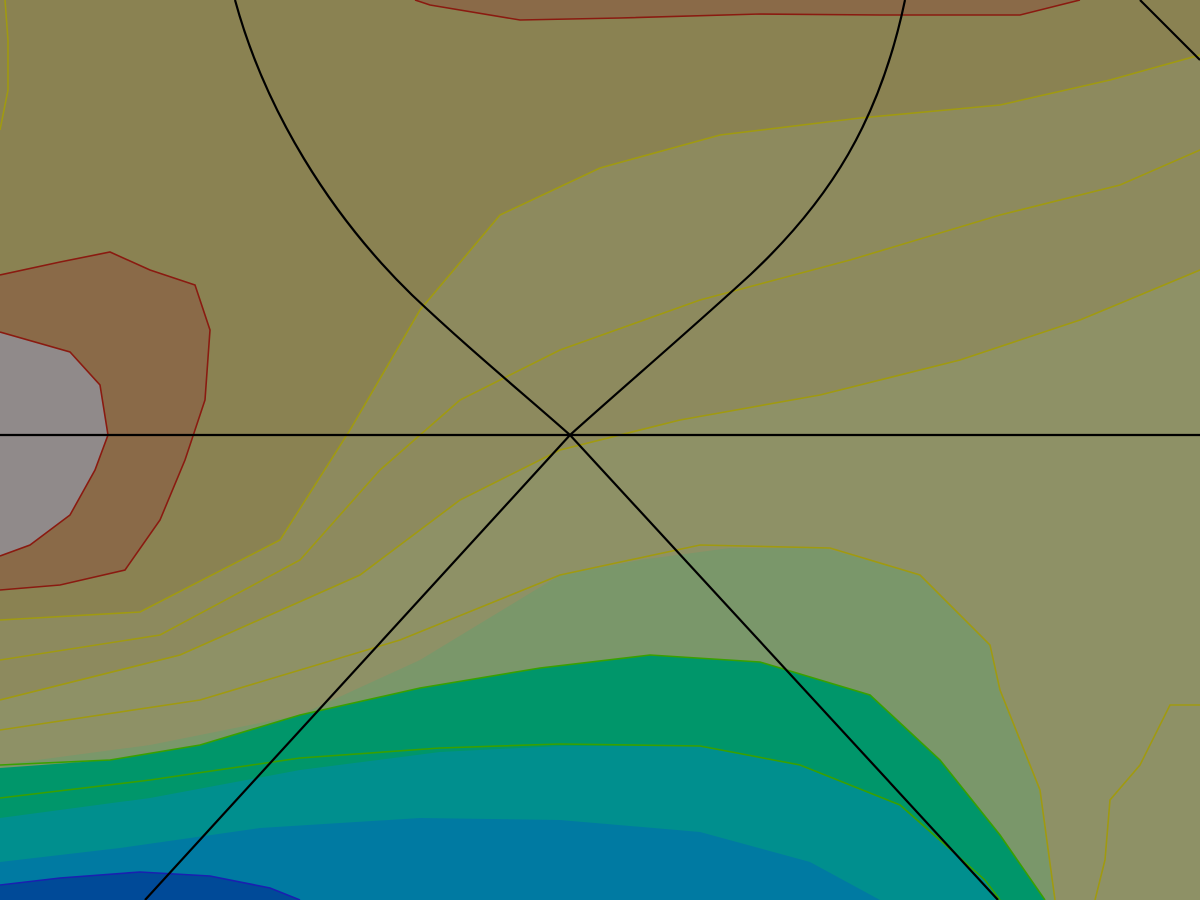 This screenshot has height=900, width=1200. I want to click on contour-line-olive-left-edge, so click(4, 65).